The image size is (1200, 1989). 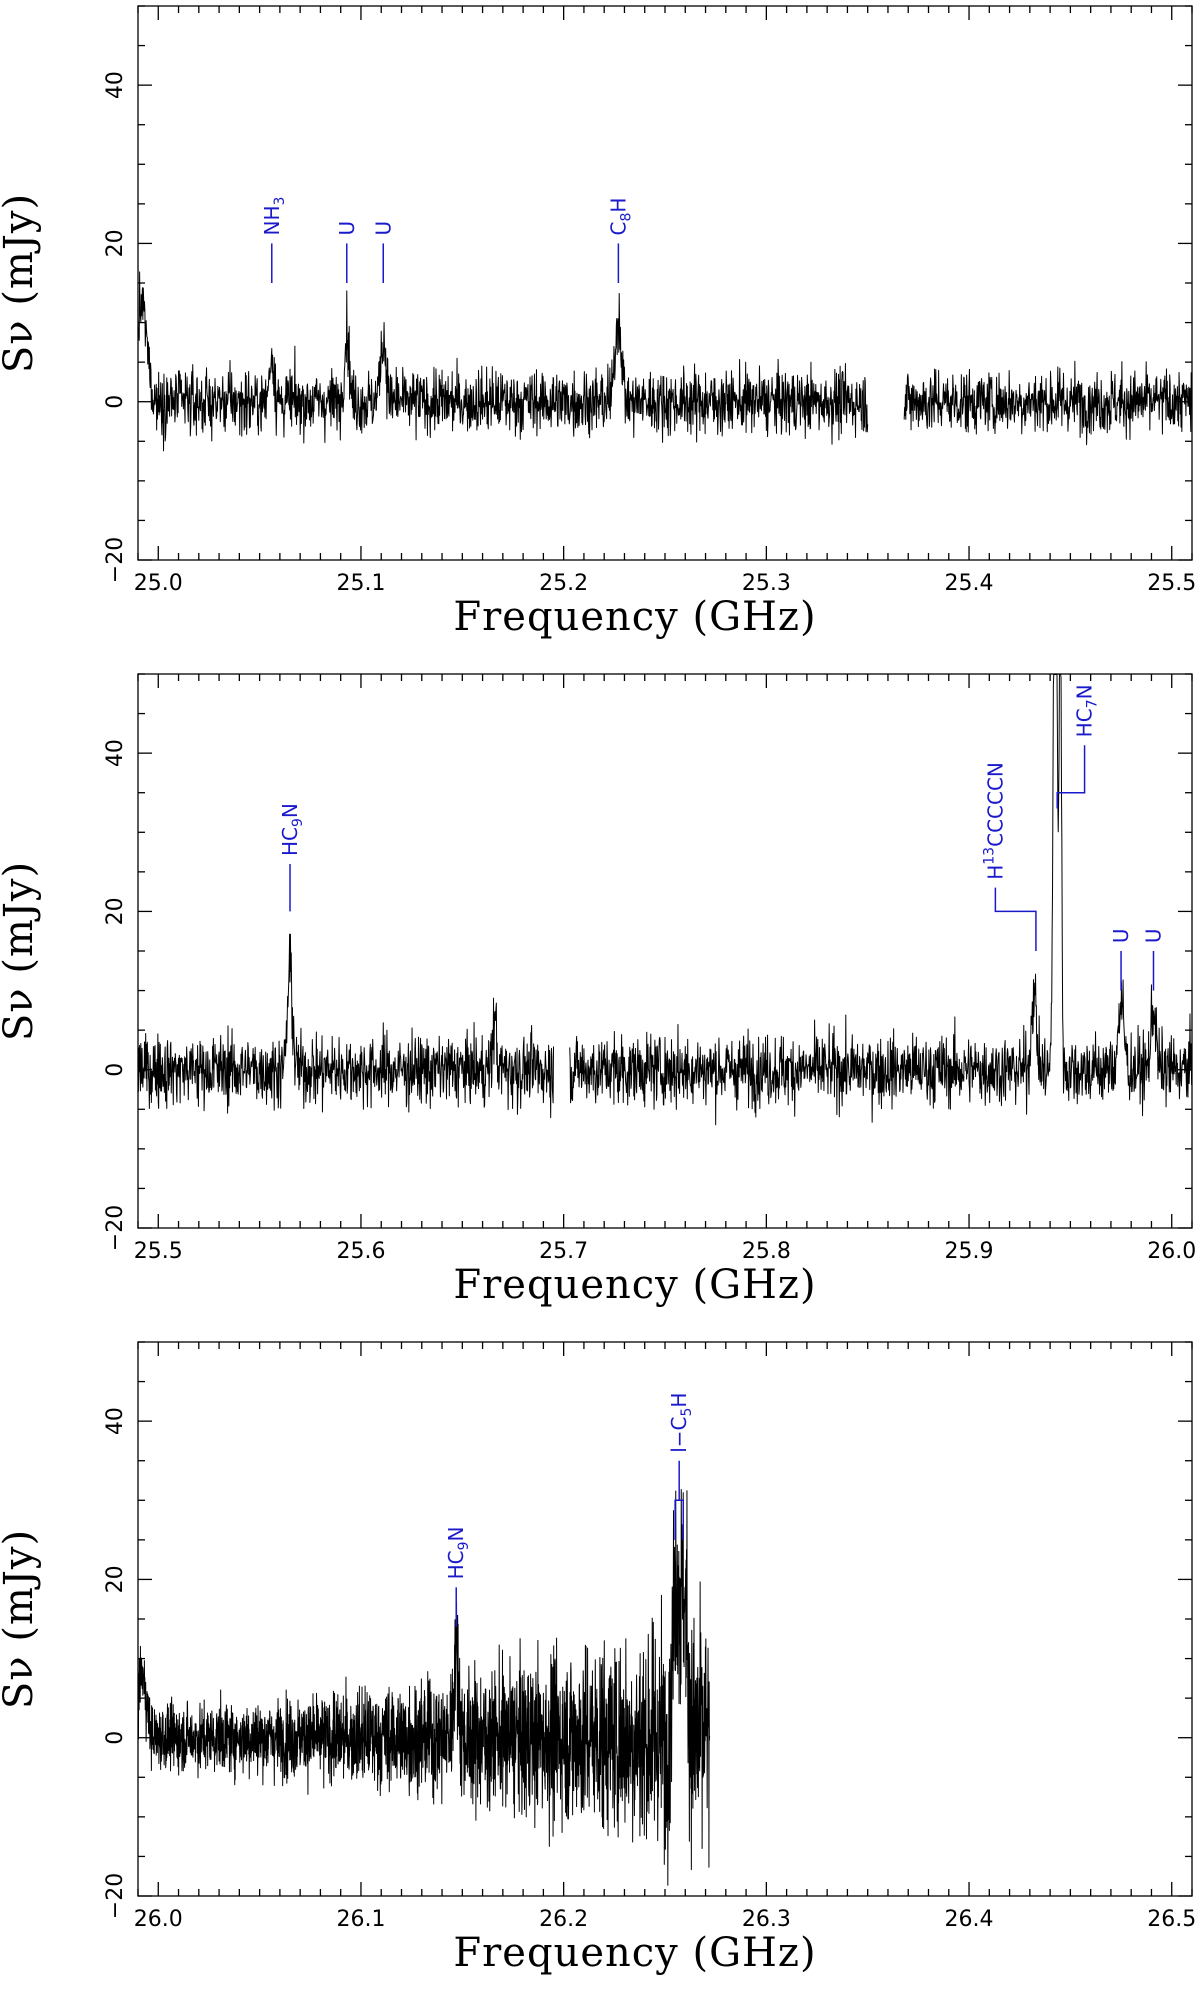 What do you see at coordinates (274, 240) in the screenshot?
I see `line-marker: NH3` at bounding box center [274, 240].